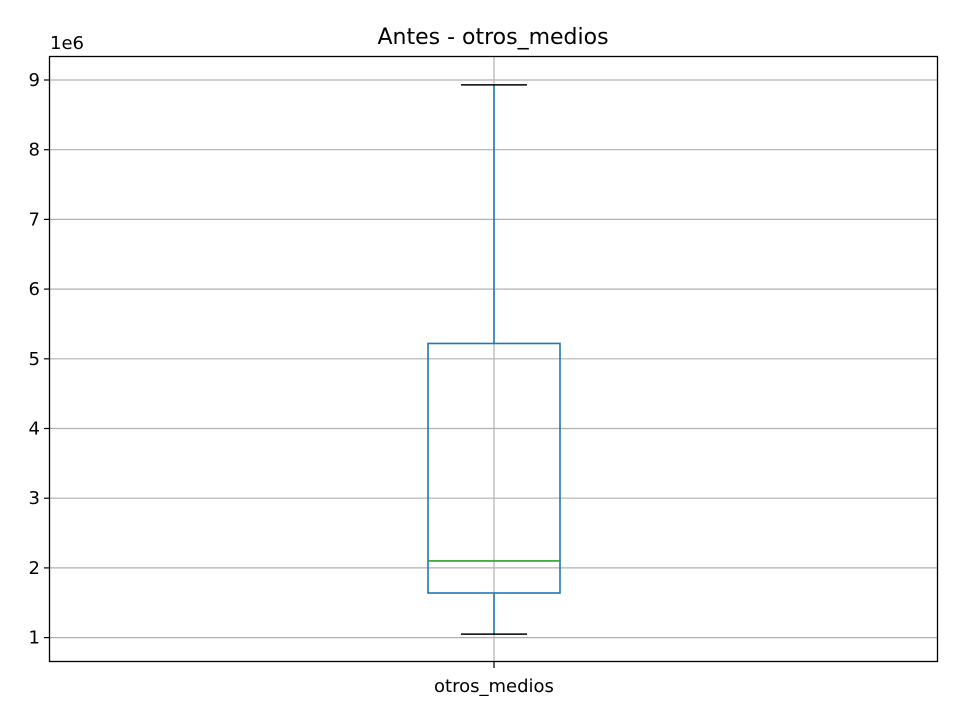 This screenshot has height=720, width=960. I want to click on box-layer, so click(494, 359).